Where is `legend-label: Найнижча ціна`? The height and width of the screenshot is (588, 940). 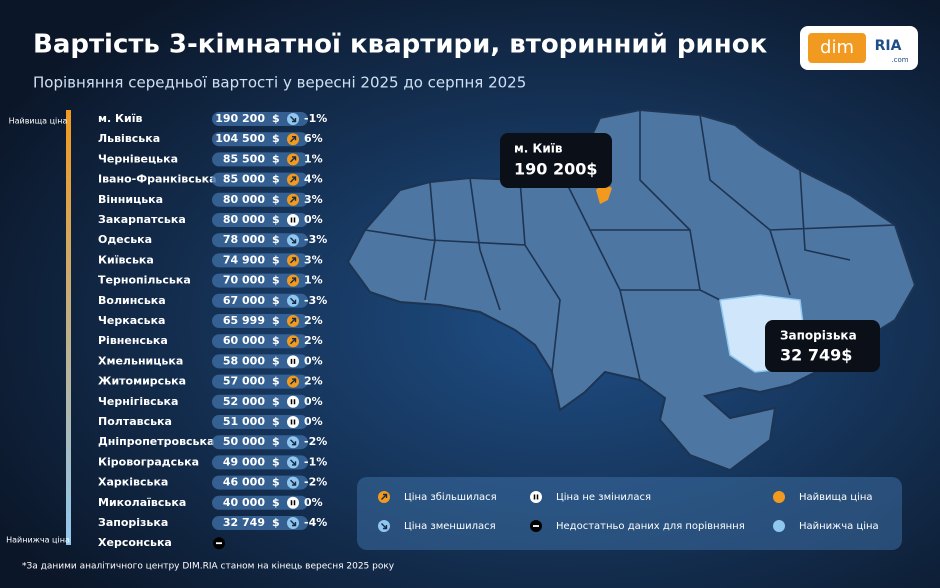 legend-label: Найнижча ціна is located at coordinates (839, 526).